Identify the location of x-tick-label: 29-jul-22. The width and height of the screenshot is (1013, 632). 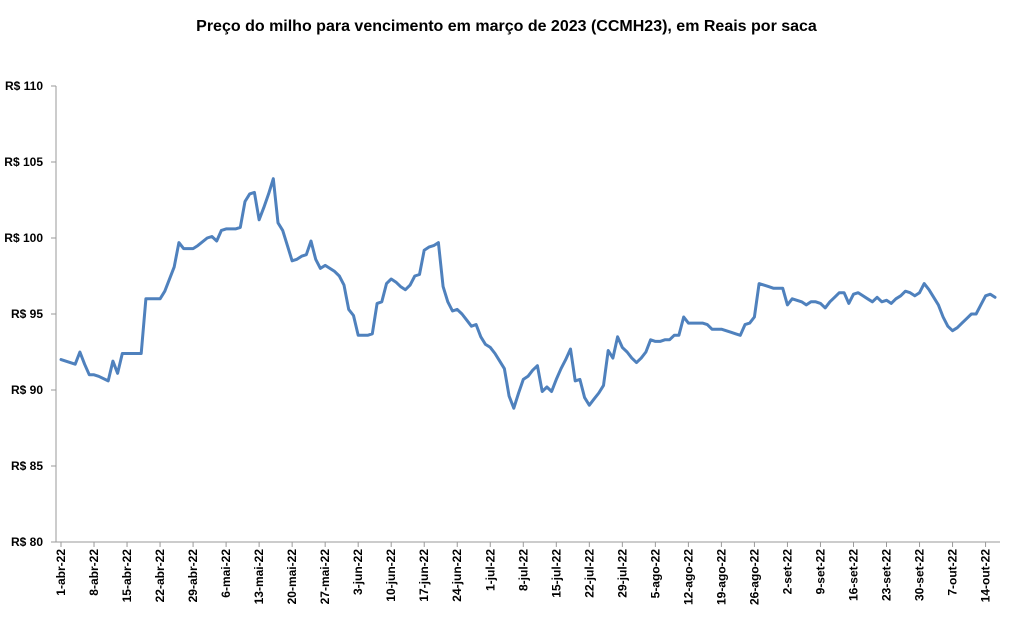
(622, 573).